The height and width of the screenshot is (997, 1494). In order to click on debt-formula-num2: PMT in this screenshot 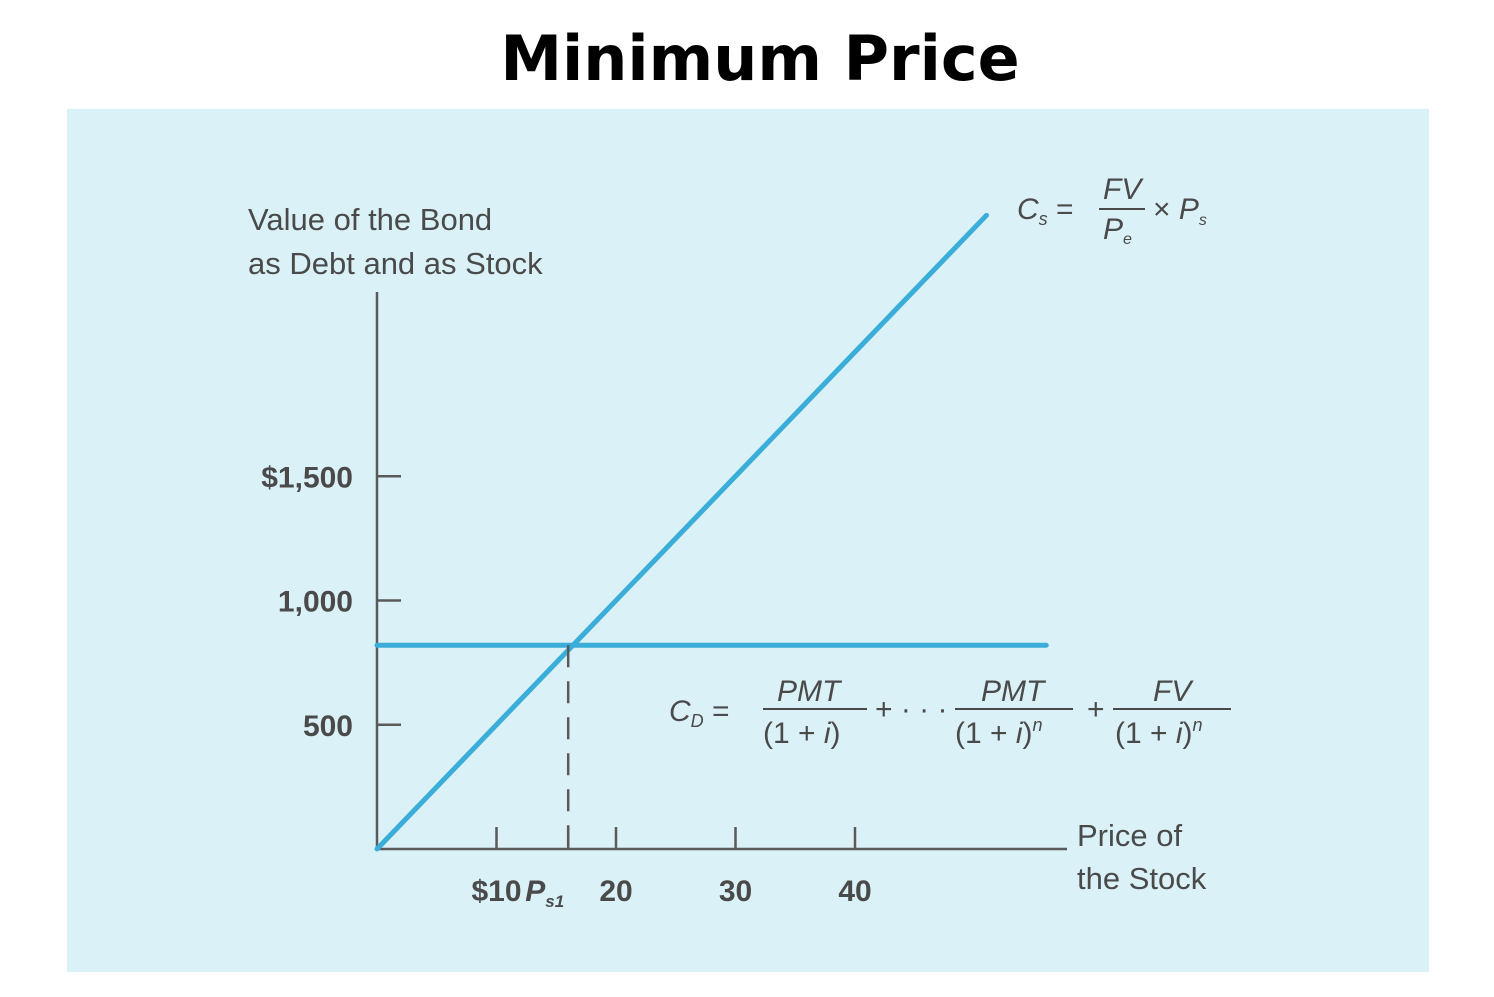, I will do `click(1014, 691)`.